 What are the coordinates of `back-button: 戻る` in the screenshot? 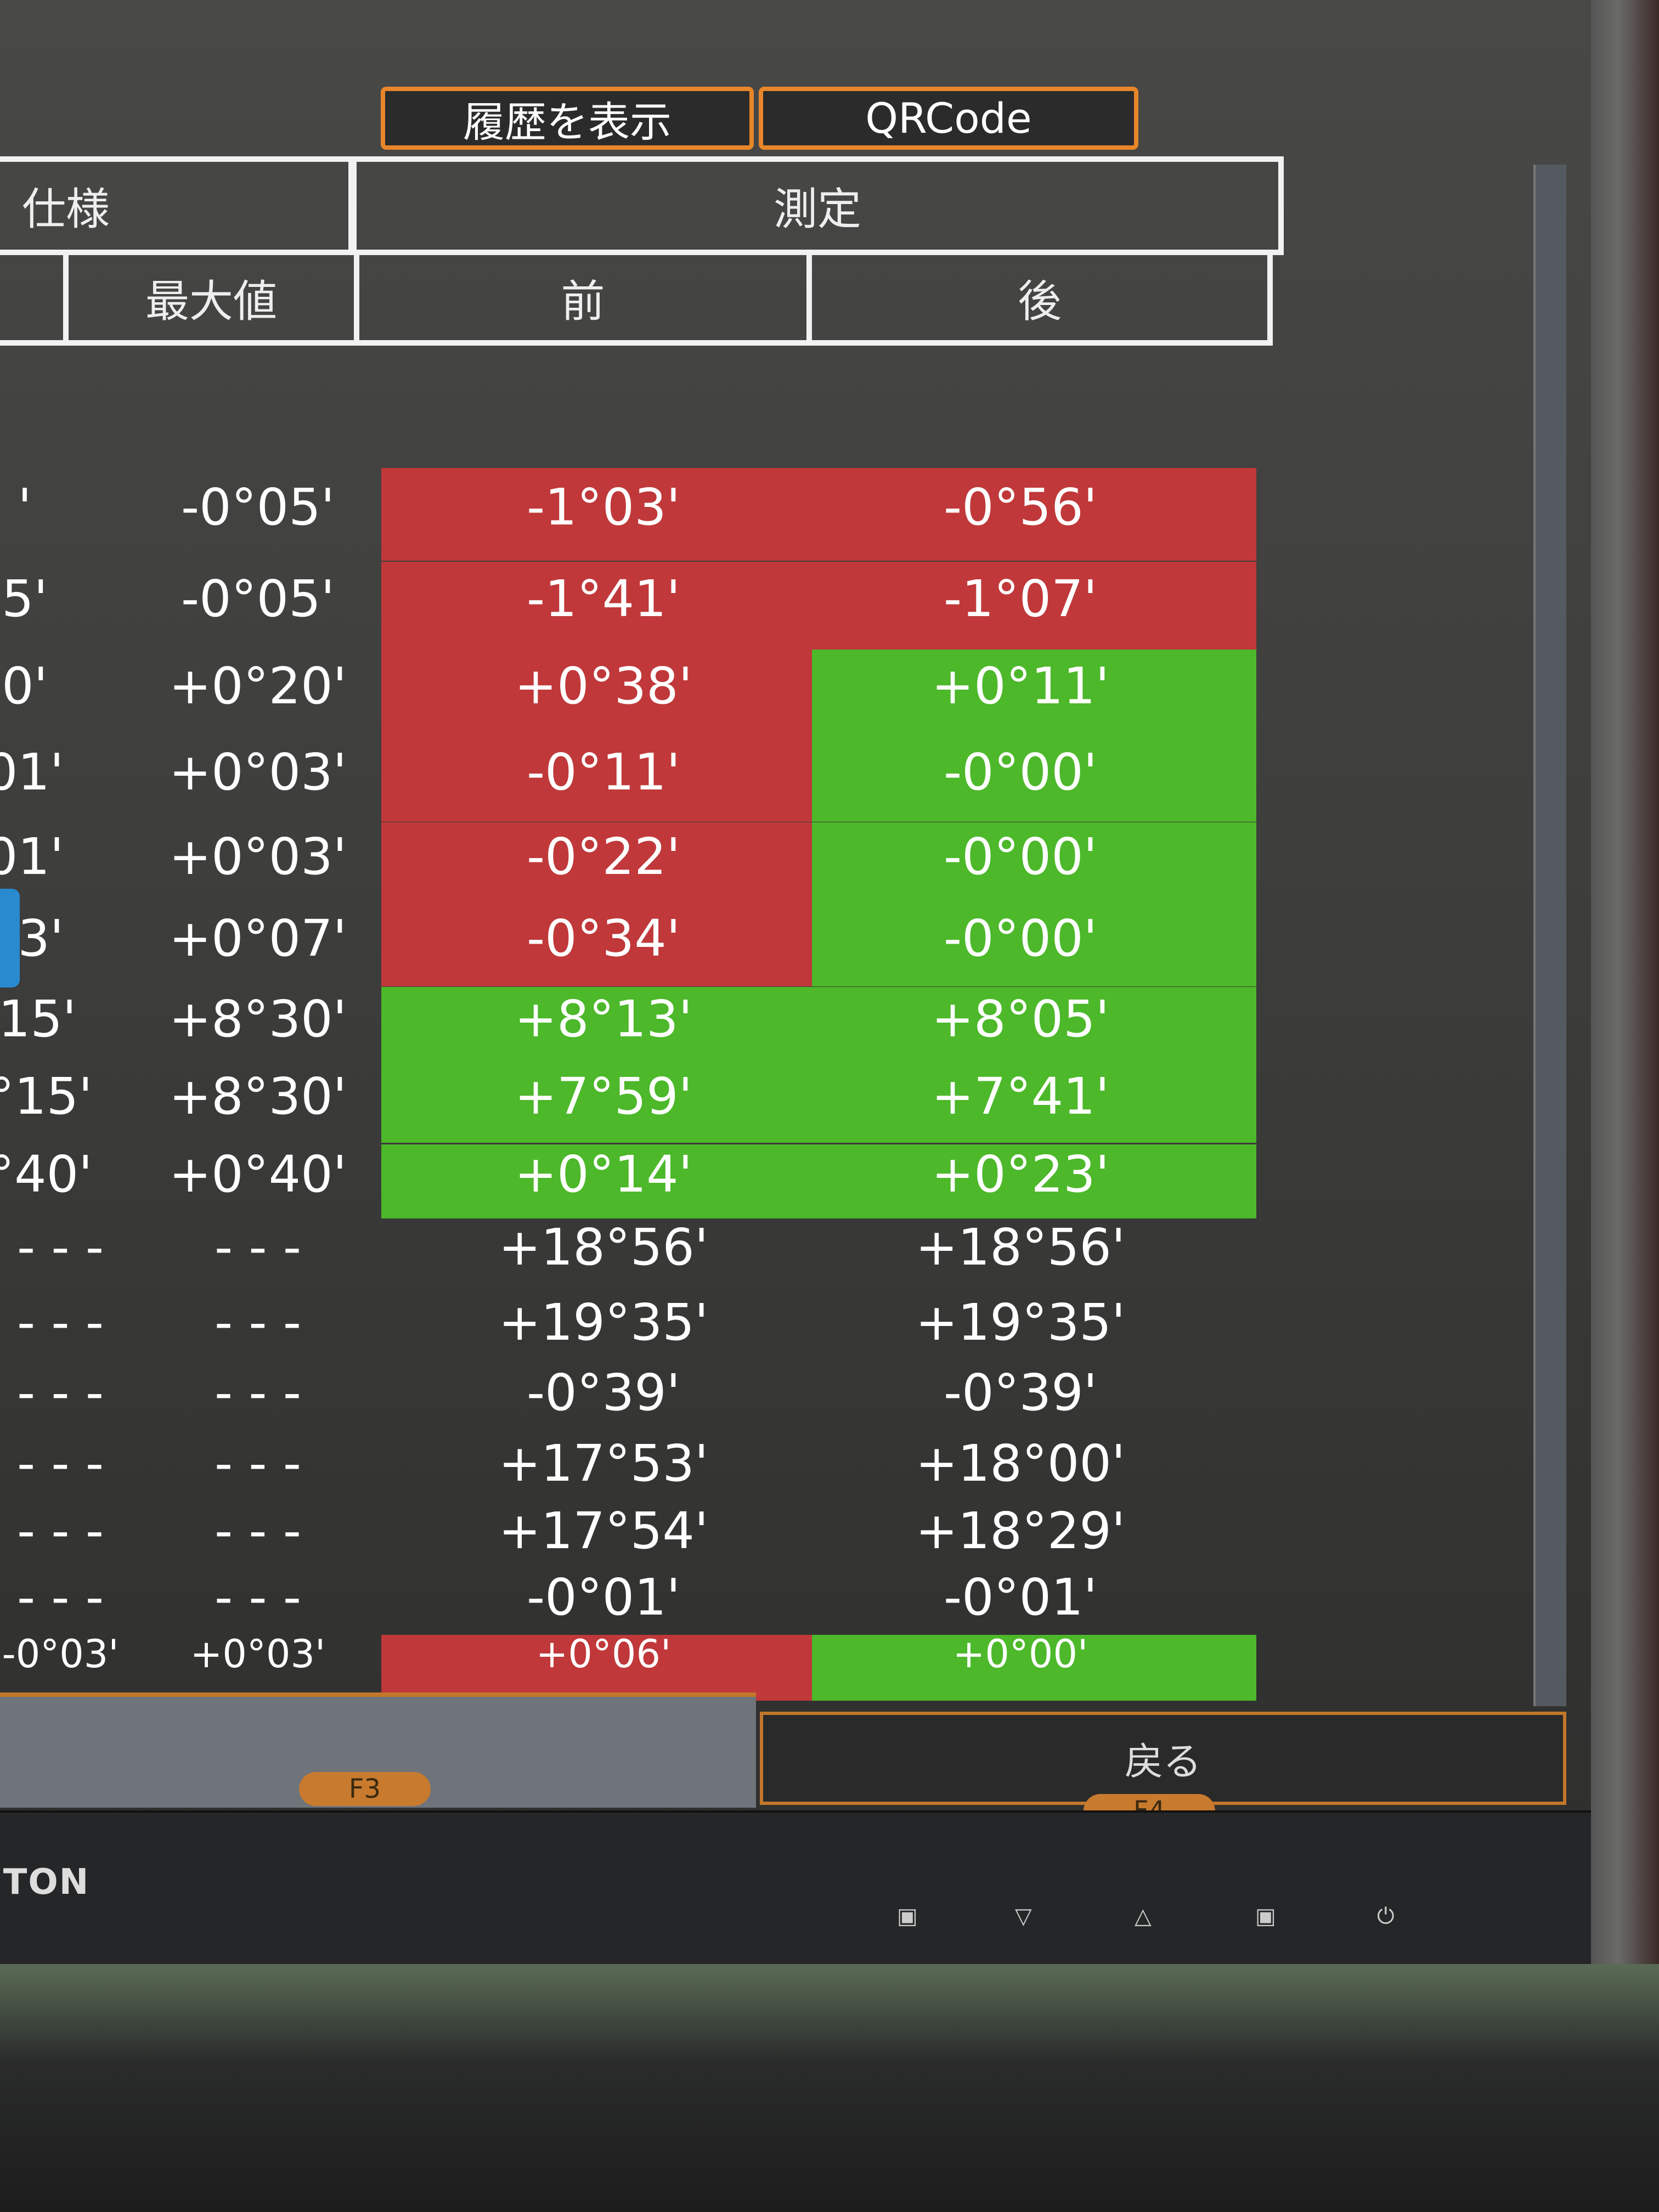 It's located at (1163, 1758).